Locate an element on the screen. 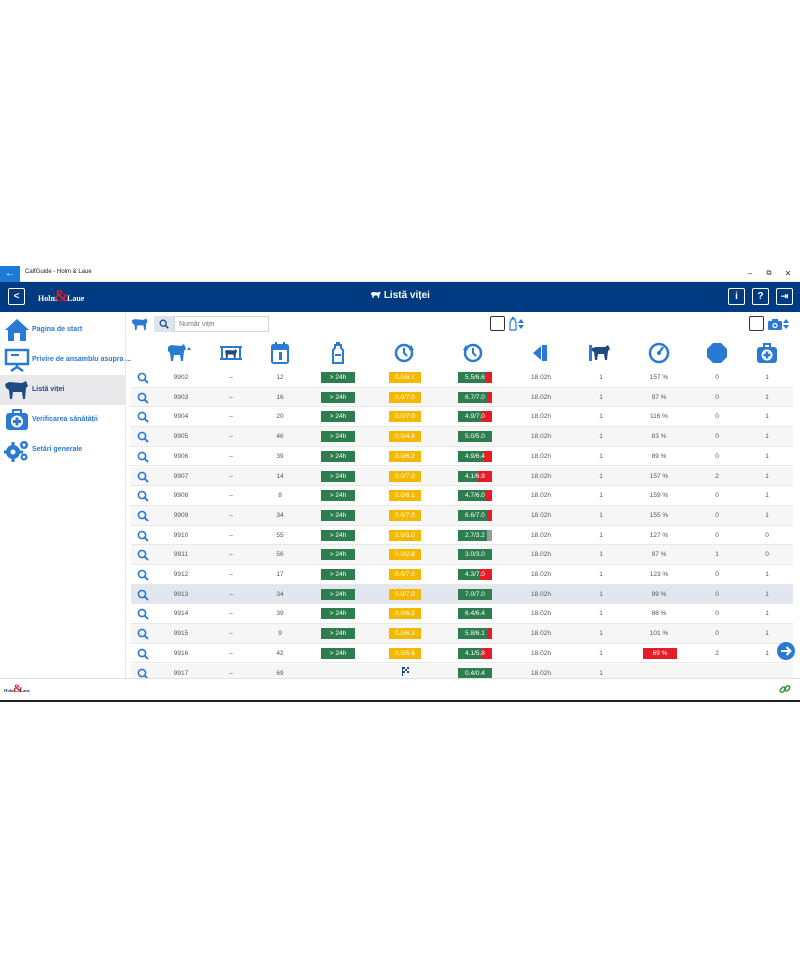 The width and height of the screenshot is (800, 970). calf-feeding-icon is located at coordinates (601, 353).